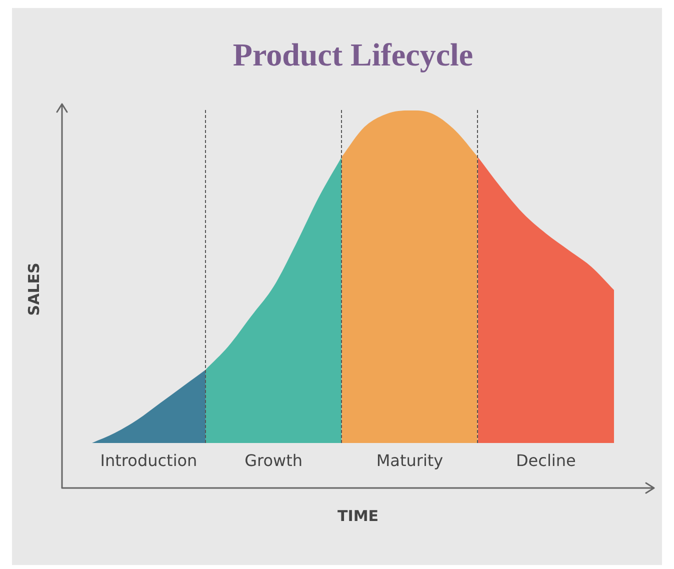 The height and width of the screenshot is (569, 674). What do you see at coordinates (33, 289) in the screenshot?
I see `y-axis-title: SALES` at bounding box center [33, 289].